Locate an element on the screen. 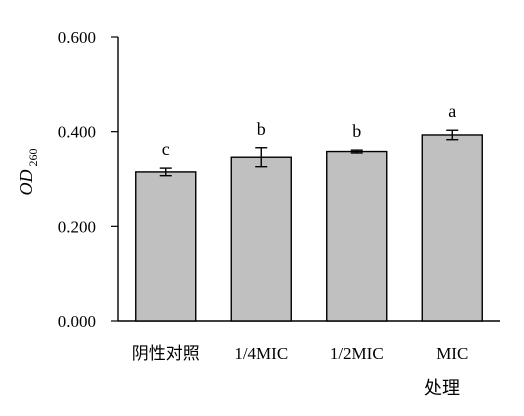 This screenshot has width=524, height=416. y-axis-title: OD 260 is located at coordinates (28, 172).